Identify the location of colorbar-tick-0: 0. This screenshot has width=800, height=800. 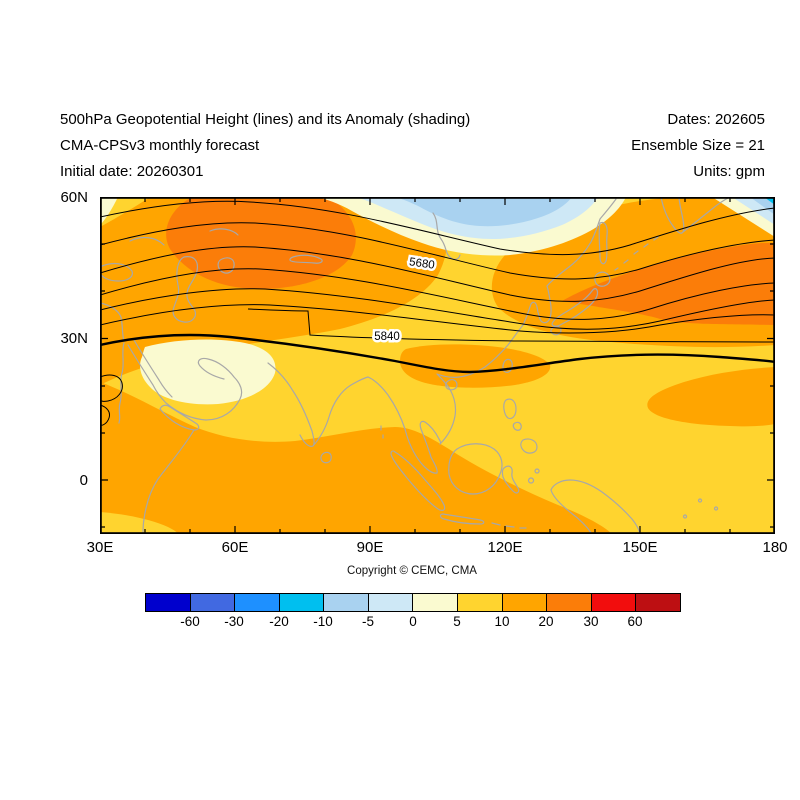
(413, 621).